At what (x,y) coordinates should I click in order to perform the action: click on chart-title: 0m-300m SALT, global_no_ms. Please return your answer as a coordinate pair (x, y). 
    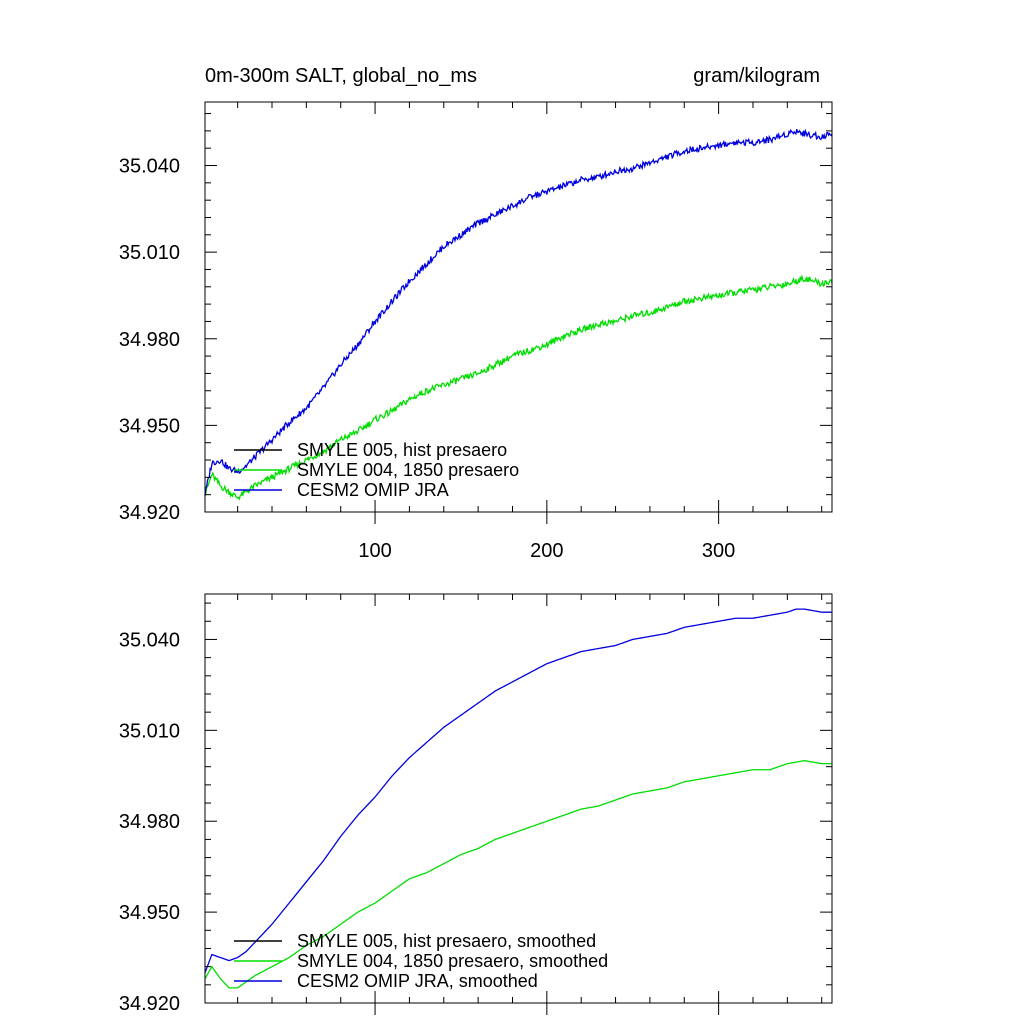
    Looking at the image, I should click on (341, 76).